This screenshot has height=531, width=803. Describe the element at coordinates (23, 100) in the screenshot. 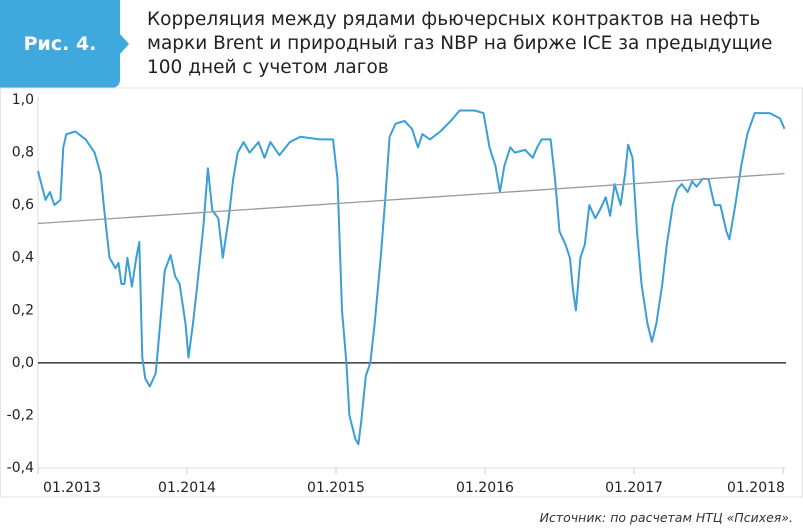

I see `y-tick-label: 1,0` at that location.